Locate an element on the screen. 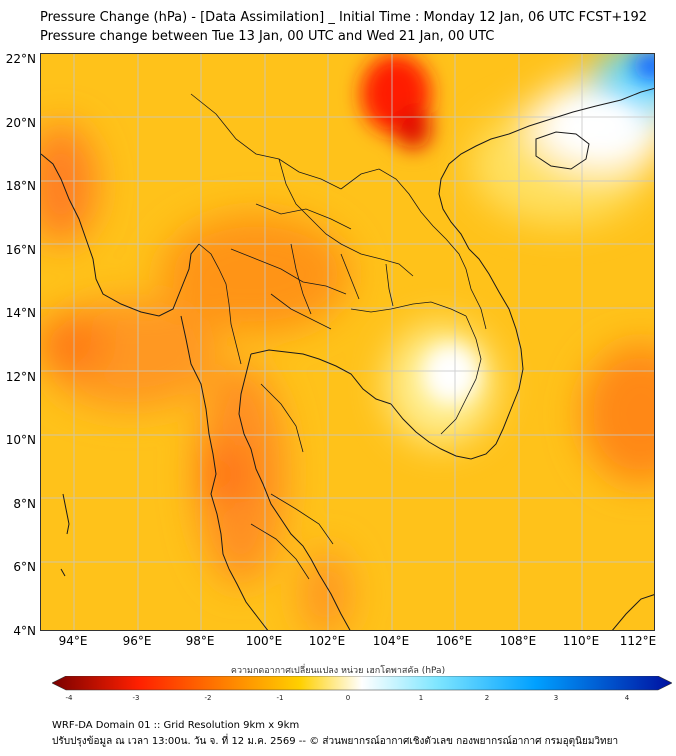 This screenshot has height=756, width=676. lon-label-94: 94°E is located at coordinates (73, 641).